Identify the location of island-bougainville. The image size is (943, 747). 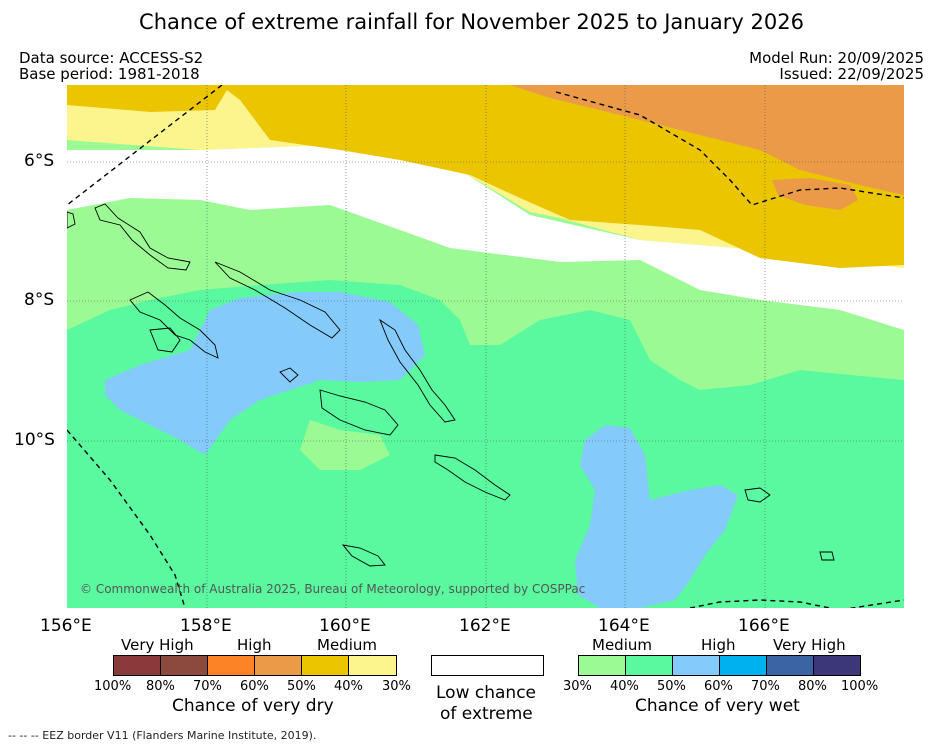
(142, 237).